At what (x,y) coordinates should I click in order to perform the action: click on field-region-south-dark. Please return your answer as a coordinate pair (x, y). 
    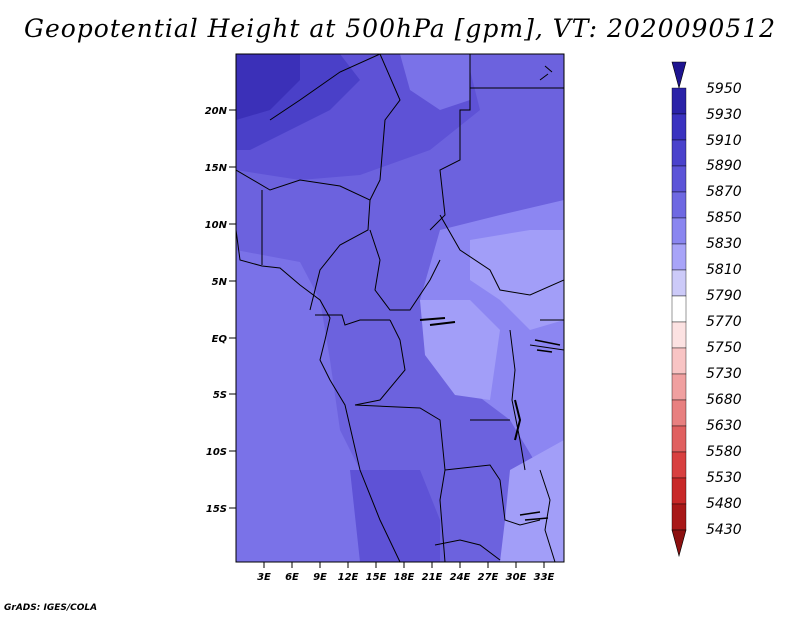
    Looking at the image, I should click on (395, 516).